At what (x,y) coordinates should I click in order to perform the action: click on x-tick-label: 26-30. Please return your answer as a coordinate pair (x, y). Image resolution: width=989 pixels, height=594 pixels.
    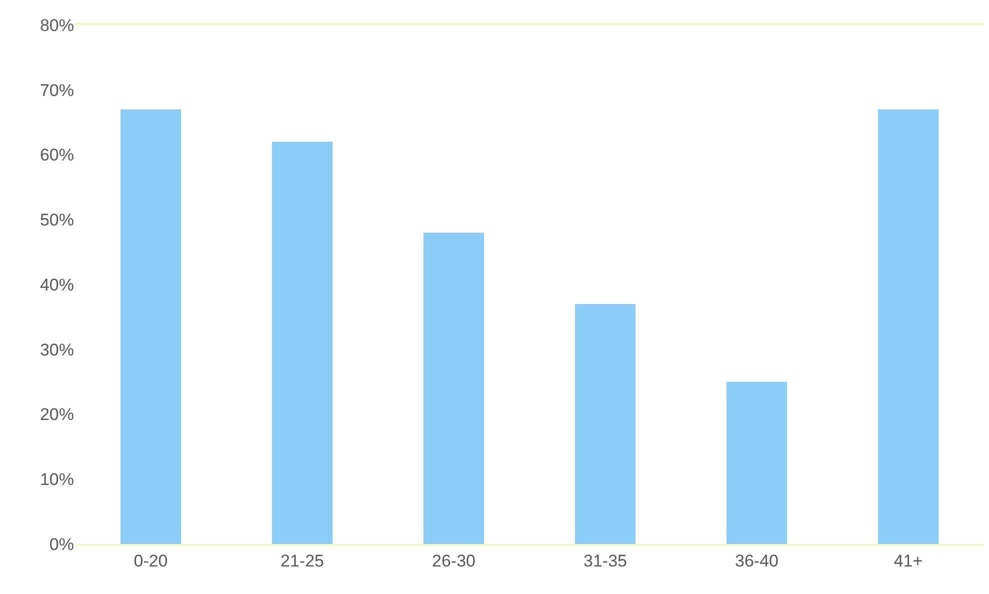
    Looking at the image, I should click on (454, 560).